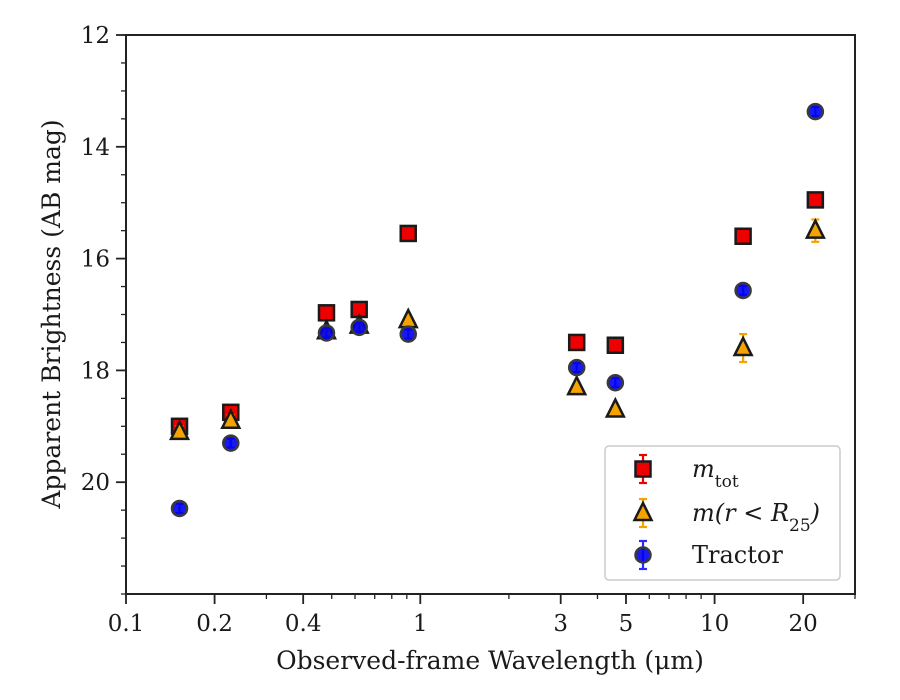 The height and width of the screenshot is (700, 900). What do you see at coordinates (95, 483) in the screenshot?
I see `y-tick-label: 20` at bounding box center [95, 483].